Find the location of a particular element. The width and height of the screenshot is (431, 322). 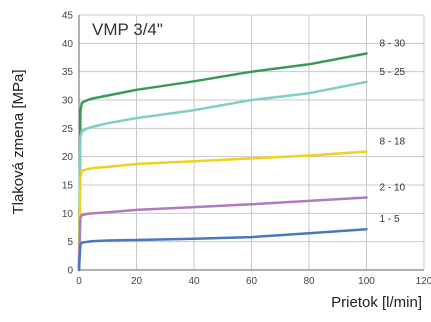

x-tick-label: 100 is located at coordinates (366, 281).